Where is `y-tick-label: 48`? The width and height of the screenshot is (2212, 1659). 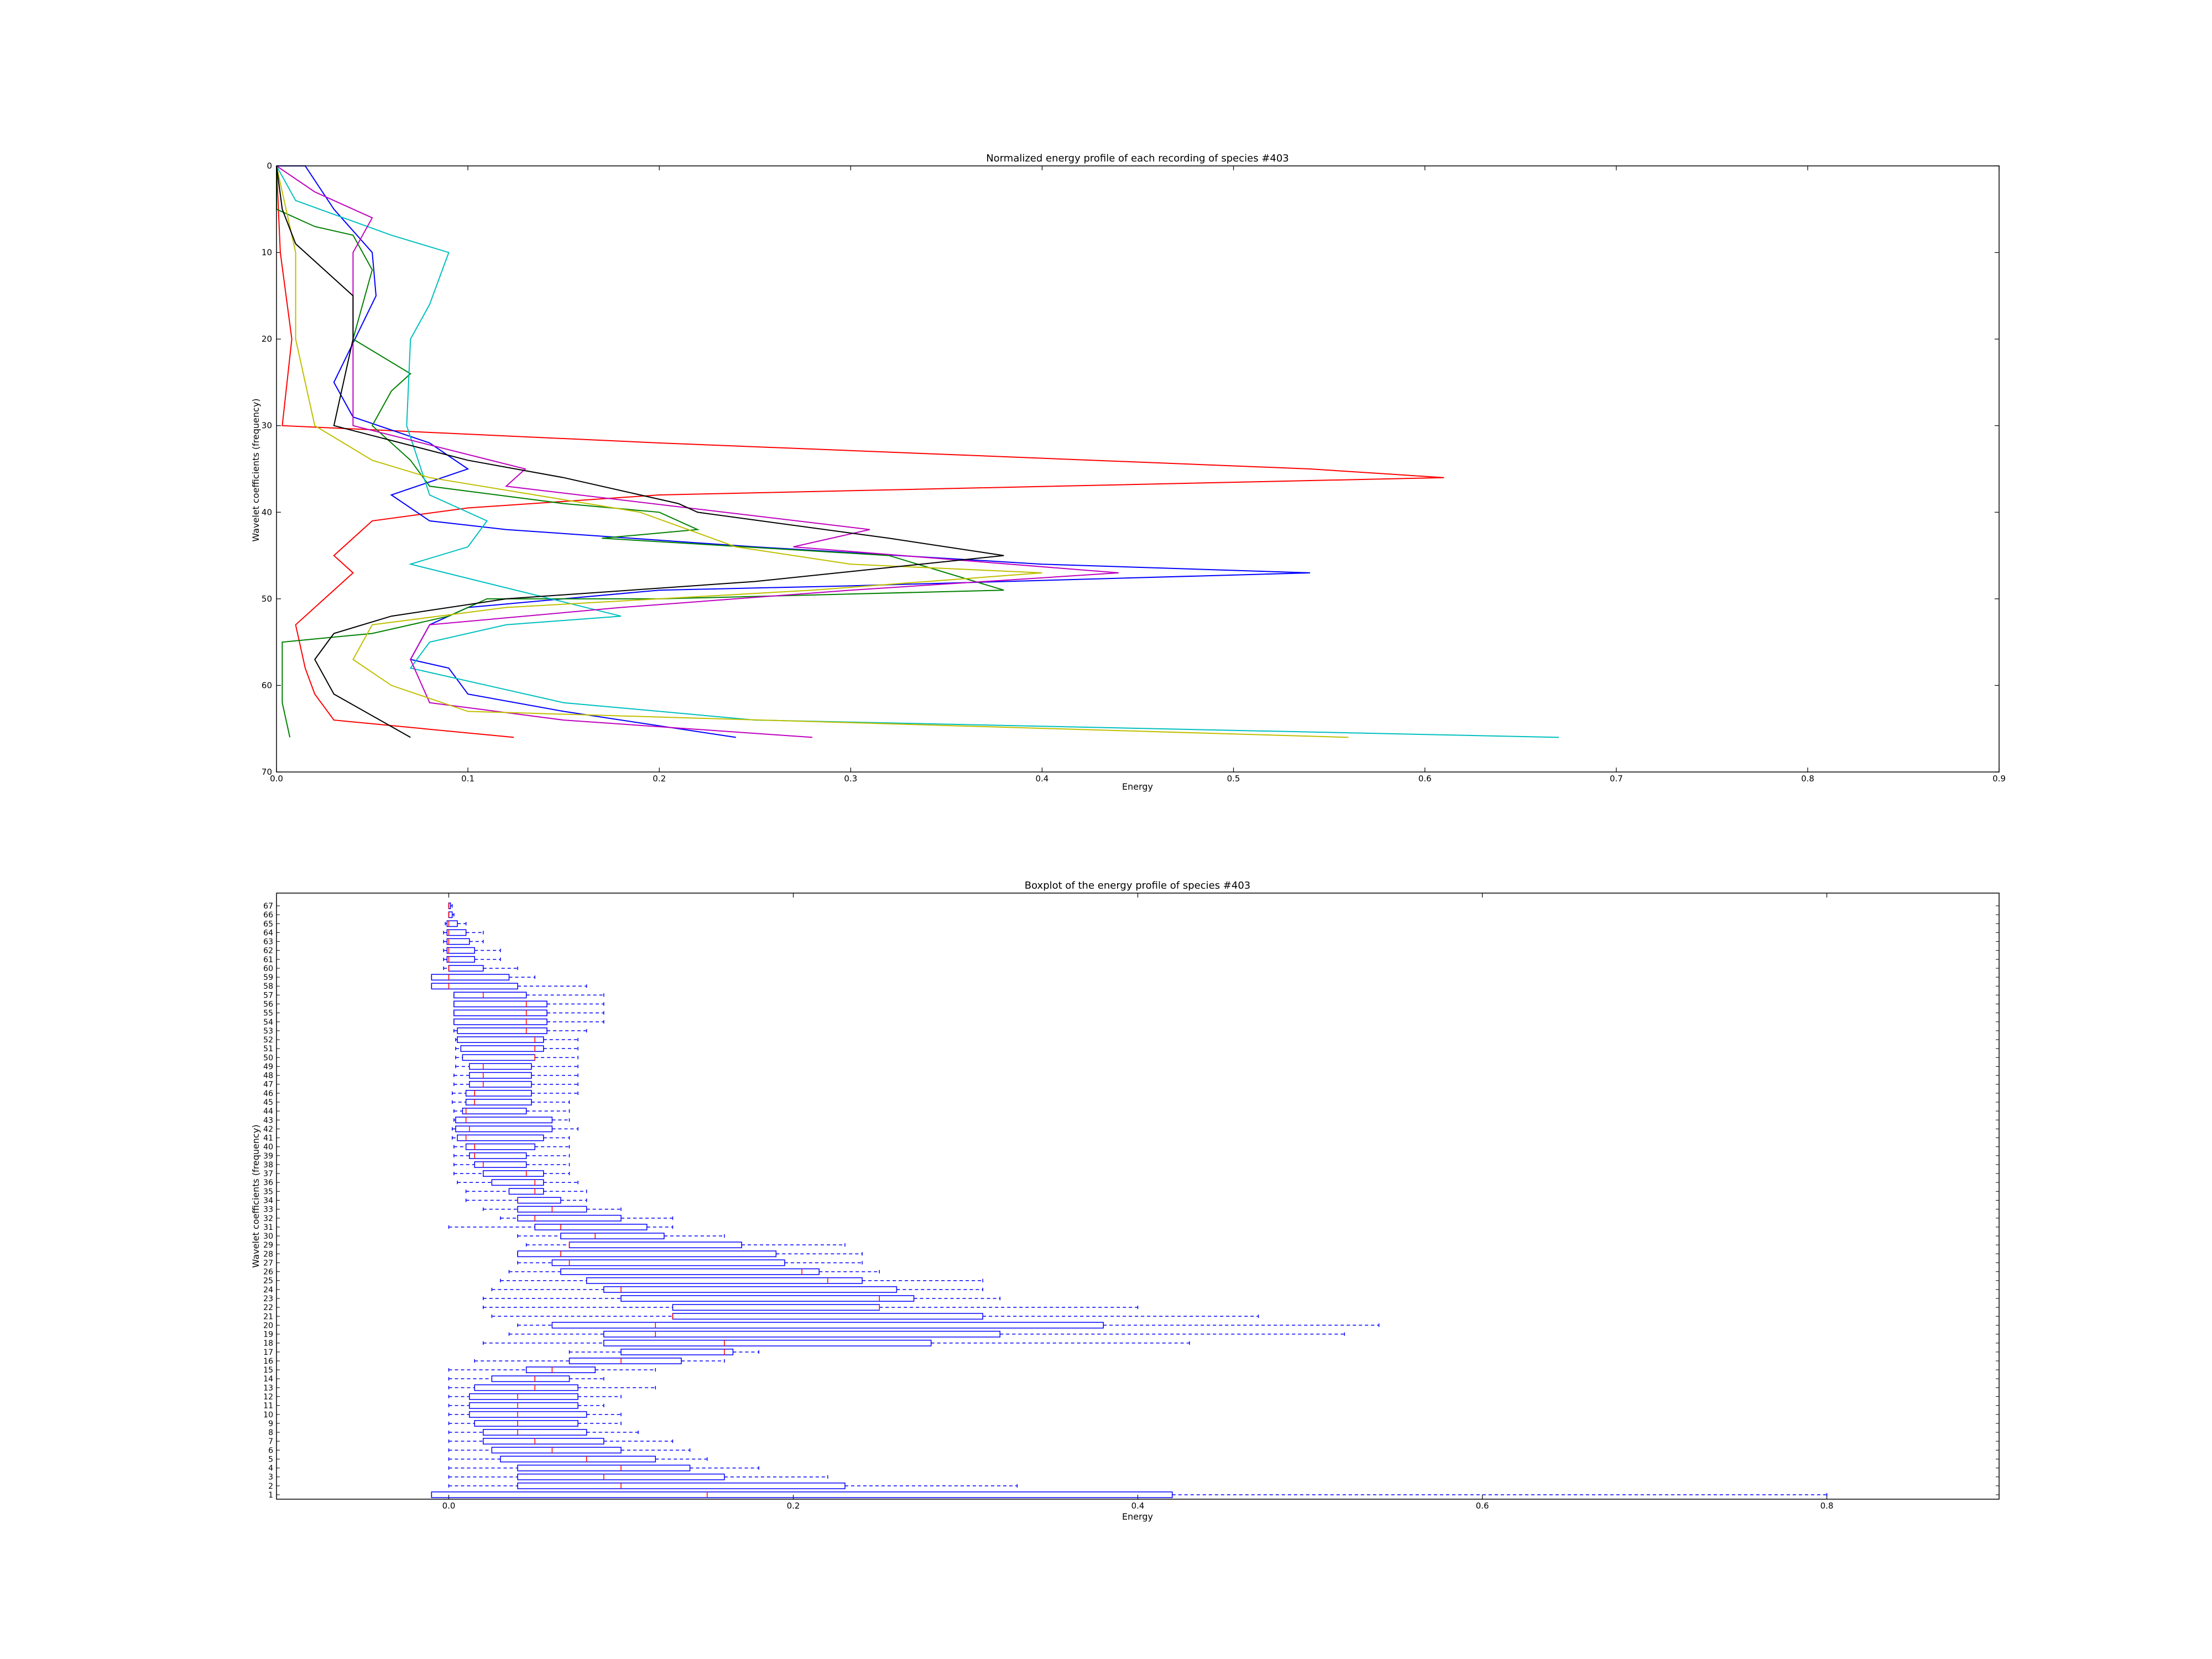 y-tick-label: 48 is located at coordinates (268, 1077).